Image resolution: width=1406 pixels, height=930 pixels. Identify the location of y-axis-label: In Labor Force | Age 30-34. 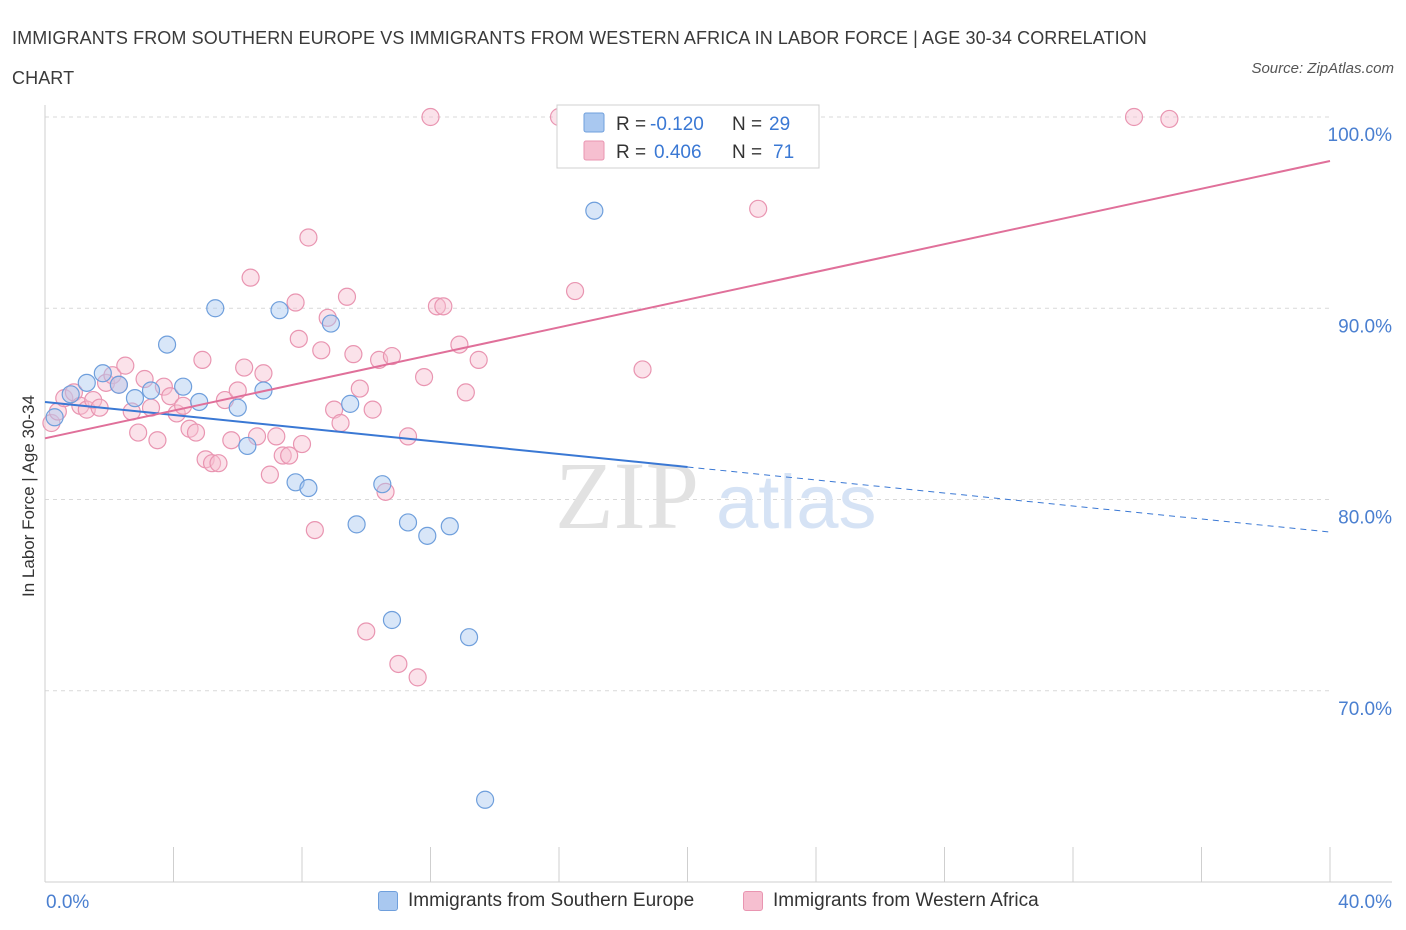
(28, 496).